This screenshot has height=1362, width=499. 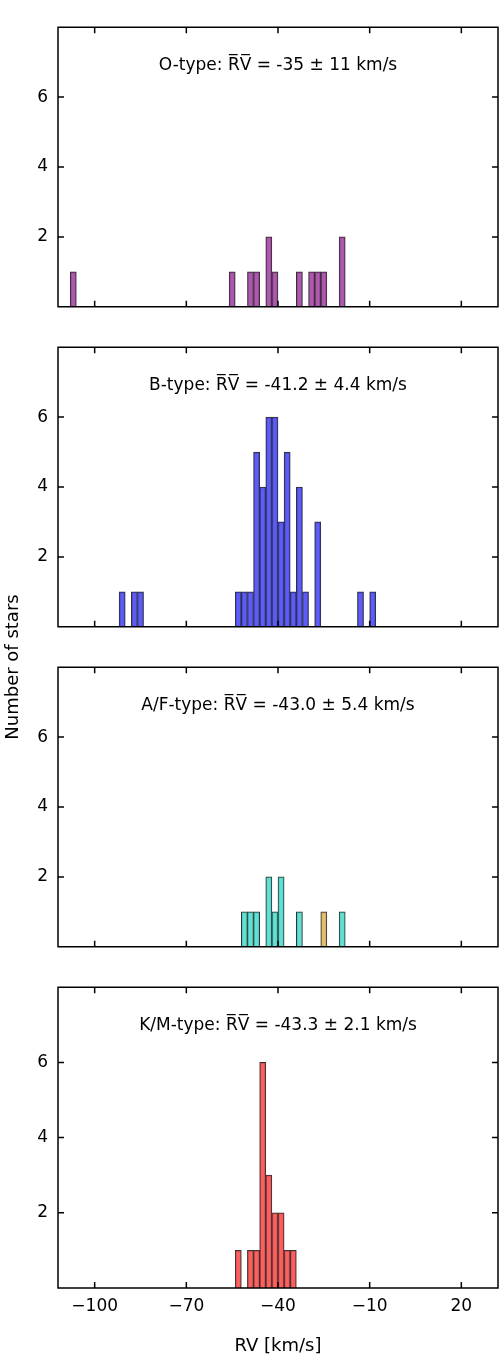 I want to click on y-axis-title: Number of stars, so click(x=11, y=667).